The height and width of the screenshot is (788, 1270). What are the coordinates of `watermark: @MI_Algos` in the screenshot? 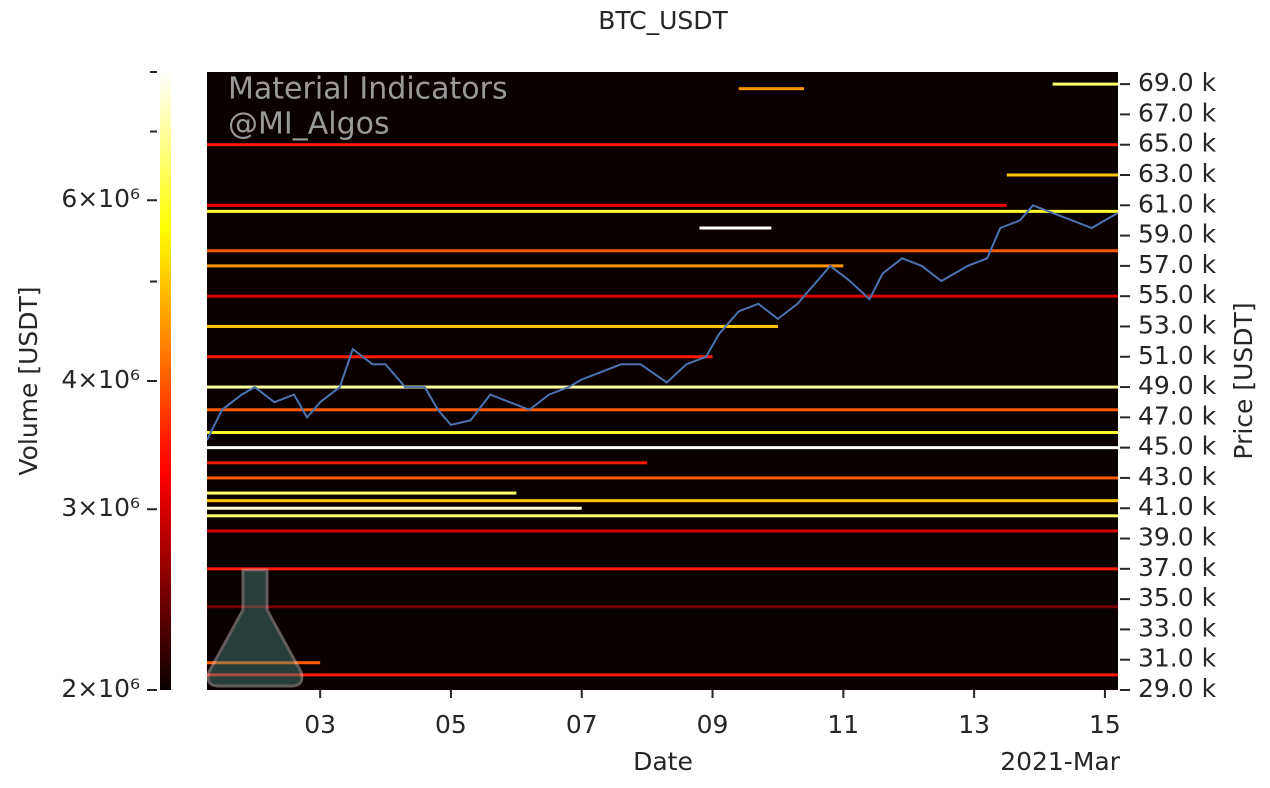 It's located at (309, 124).